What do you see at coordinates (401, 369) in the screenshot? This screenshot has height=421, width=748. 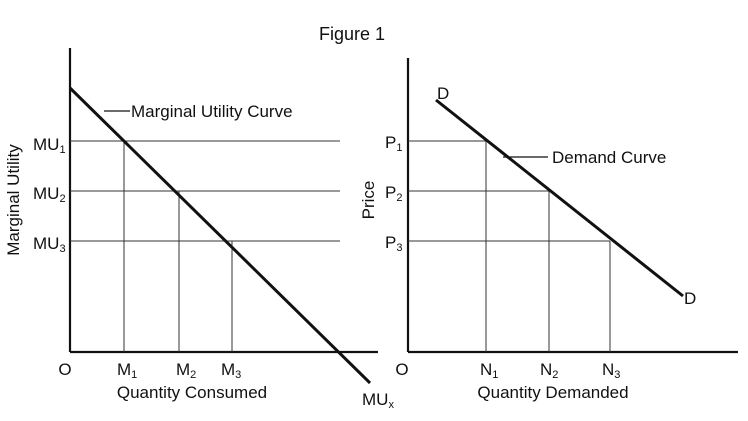 I see `right-origin-label: O` at bounding box center [401, 369].